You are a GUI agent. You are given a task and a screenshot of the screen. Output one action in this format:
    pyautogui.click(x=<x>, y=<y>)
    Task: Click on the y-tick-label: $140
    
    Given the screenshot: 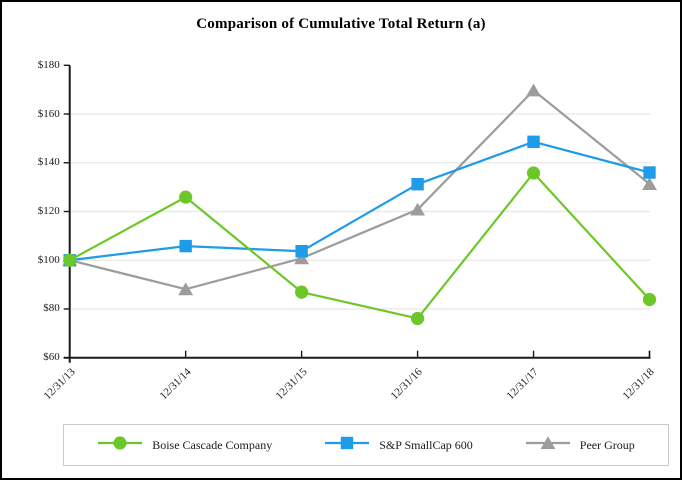 What is the action you would take?
    pyautogui.click(x=48, y=162)
    